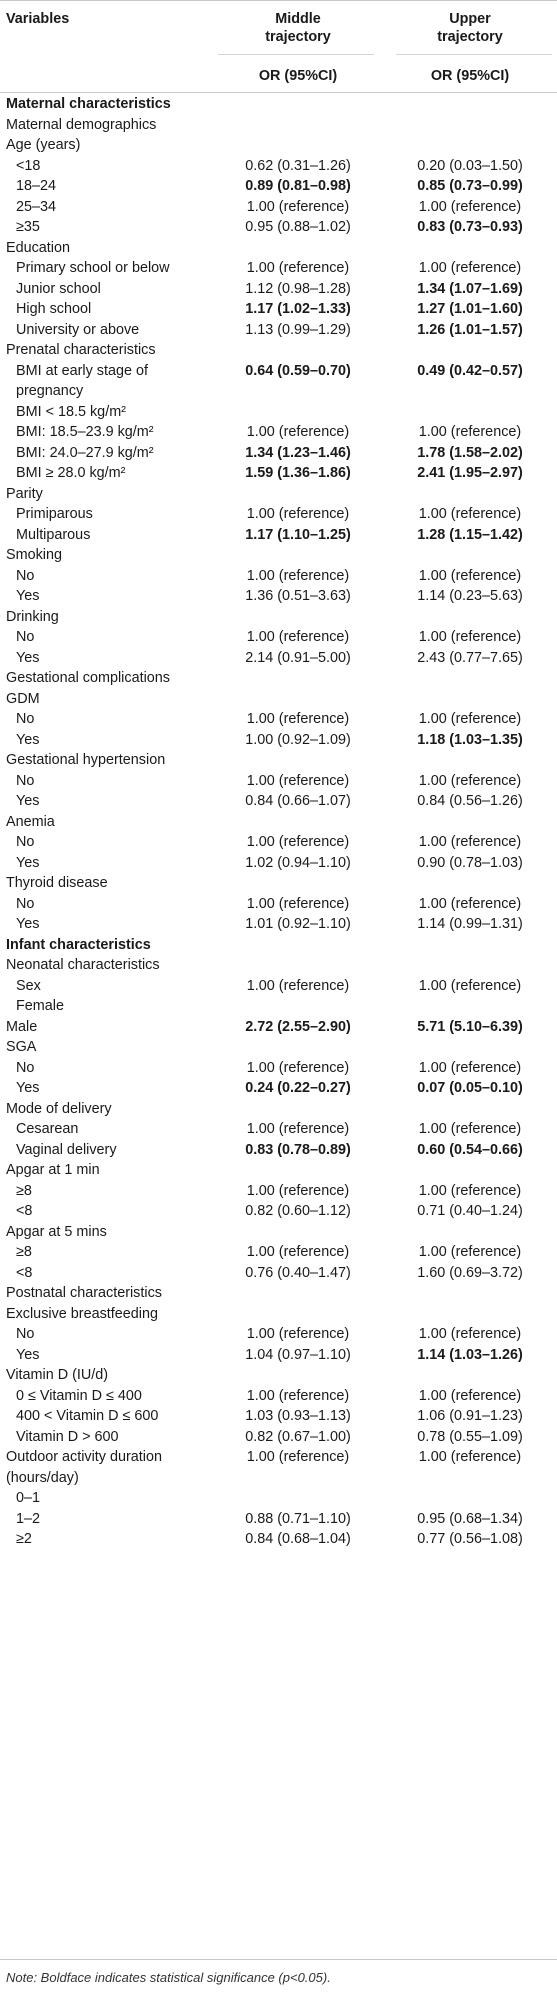 This screenshot has width=557, height=1998. What do you see at coordinates (84, 1457) in the screenshot?
I see `row-label: Outdoor activity duration` at bounding box center [84, 1457].